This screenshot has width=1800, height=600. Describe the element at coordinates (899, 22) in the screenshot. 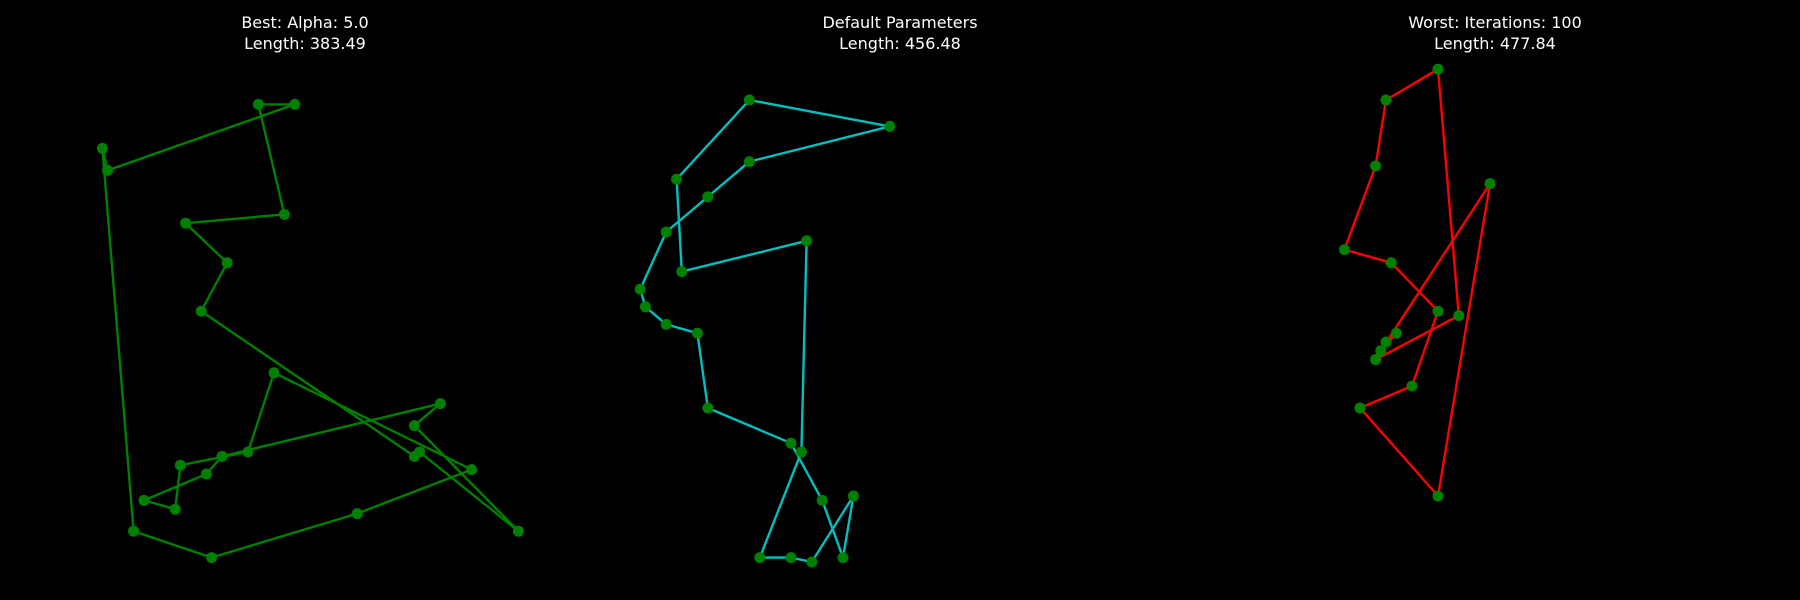

I see `panel-title-line-1: Default Parameters` at that location.